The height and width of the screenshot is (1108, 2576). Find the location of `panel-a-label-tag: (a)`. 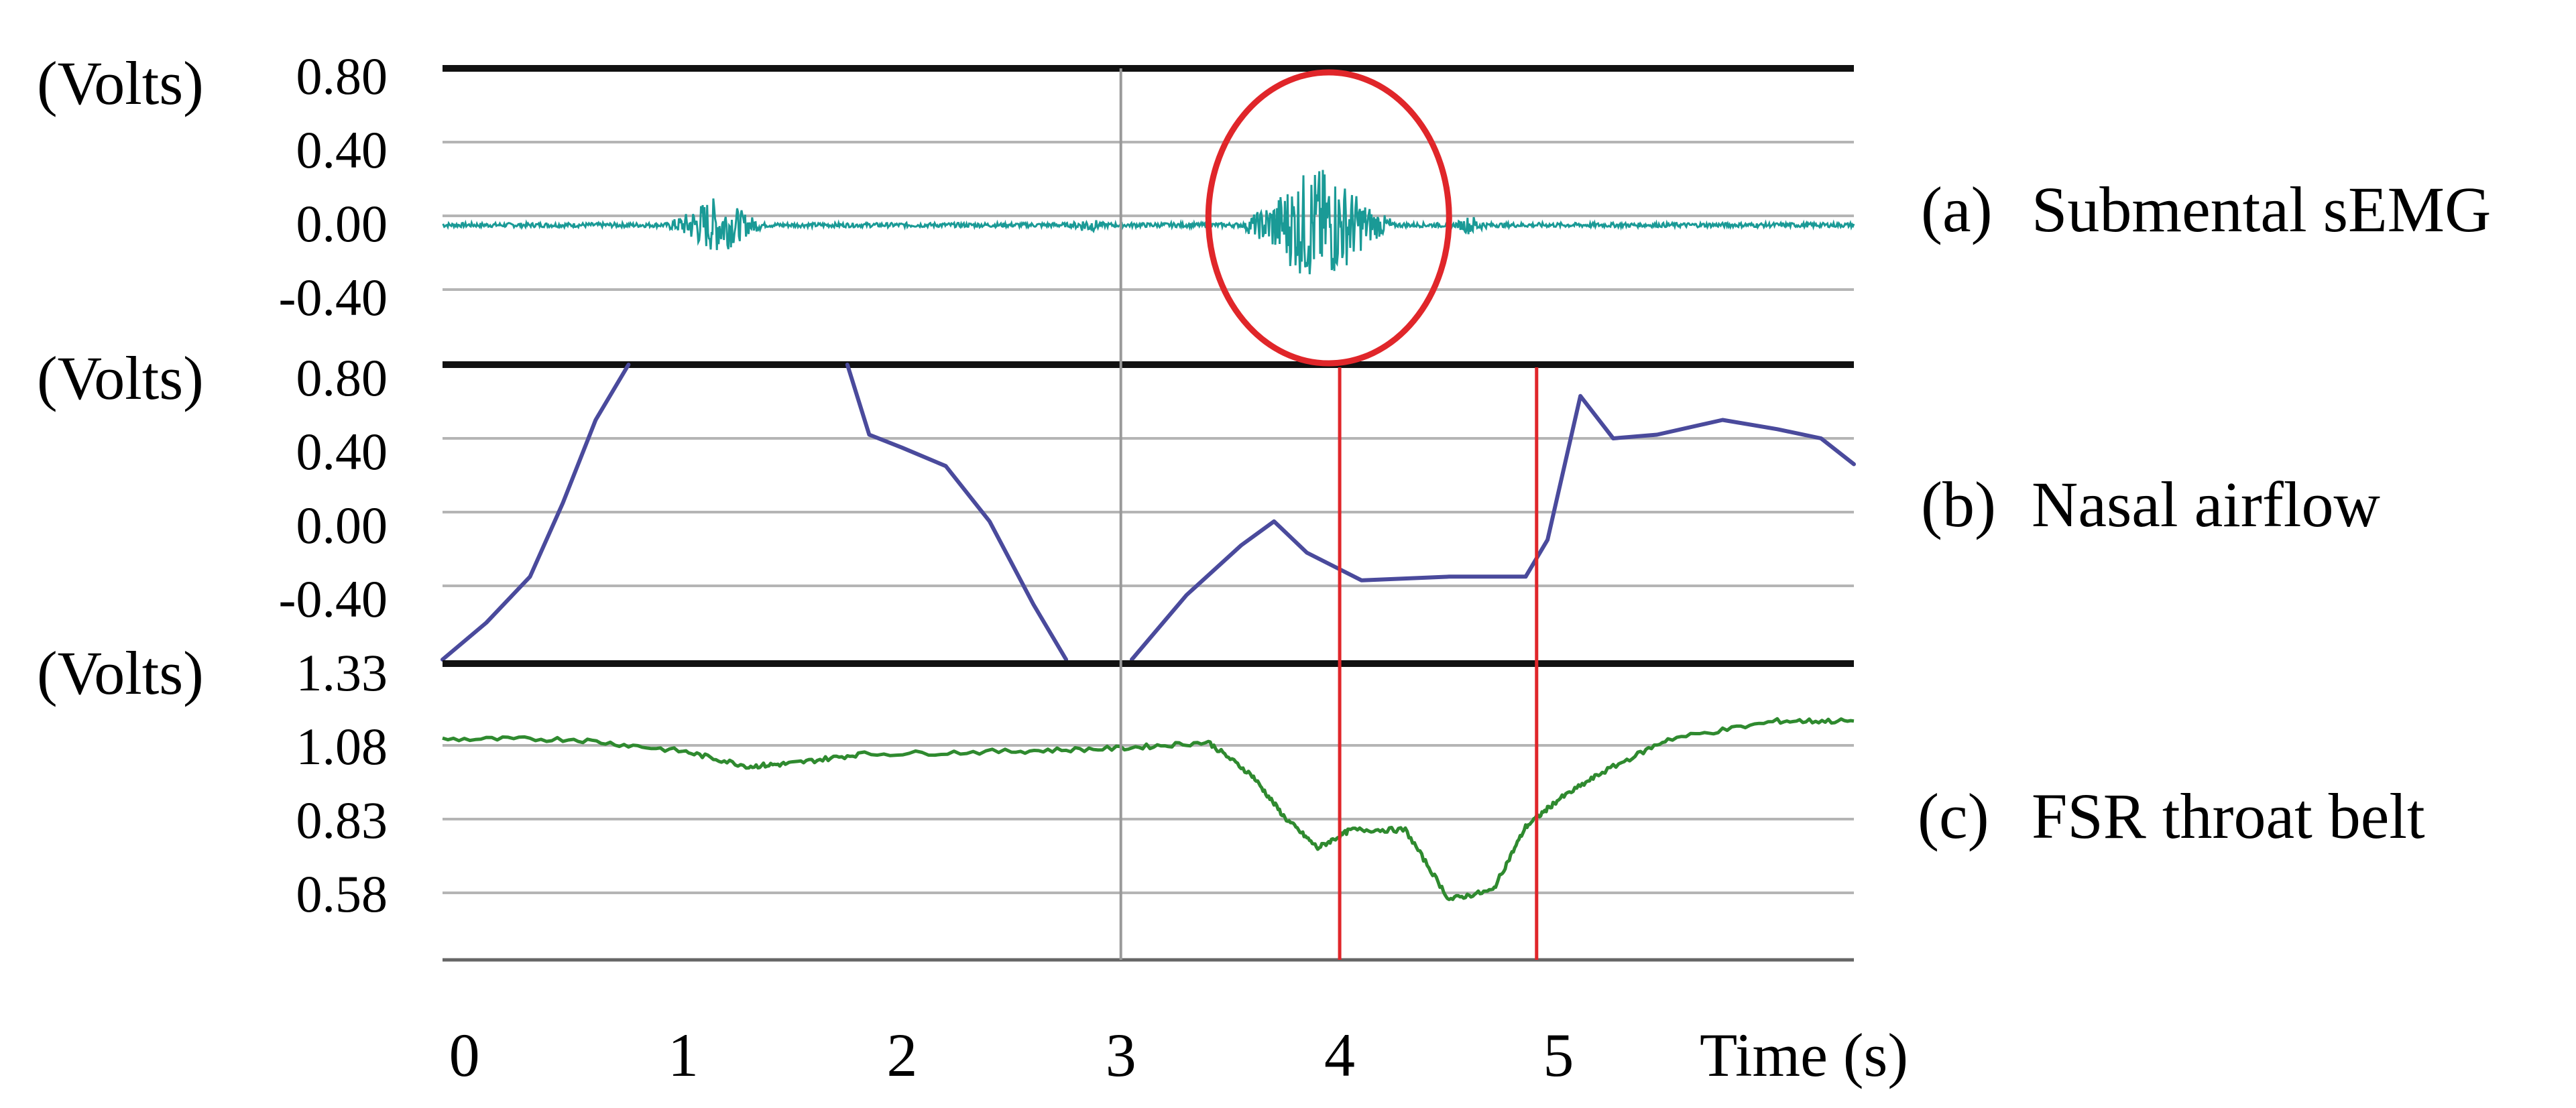

panel-a-label-tag: (a) is located at coordinates (1957, 209).